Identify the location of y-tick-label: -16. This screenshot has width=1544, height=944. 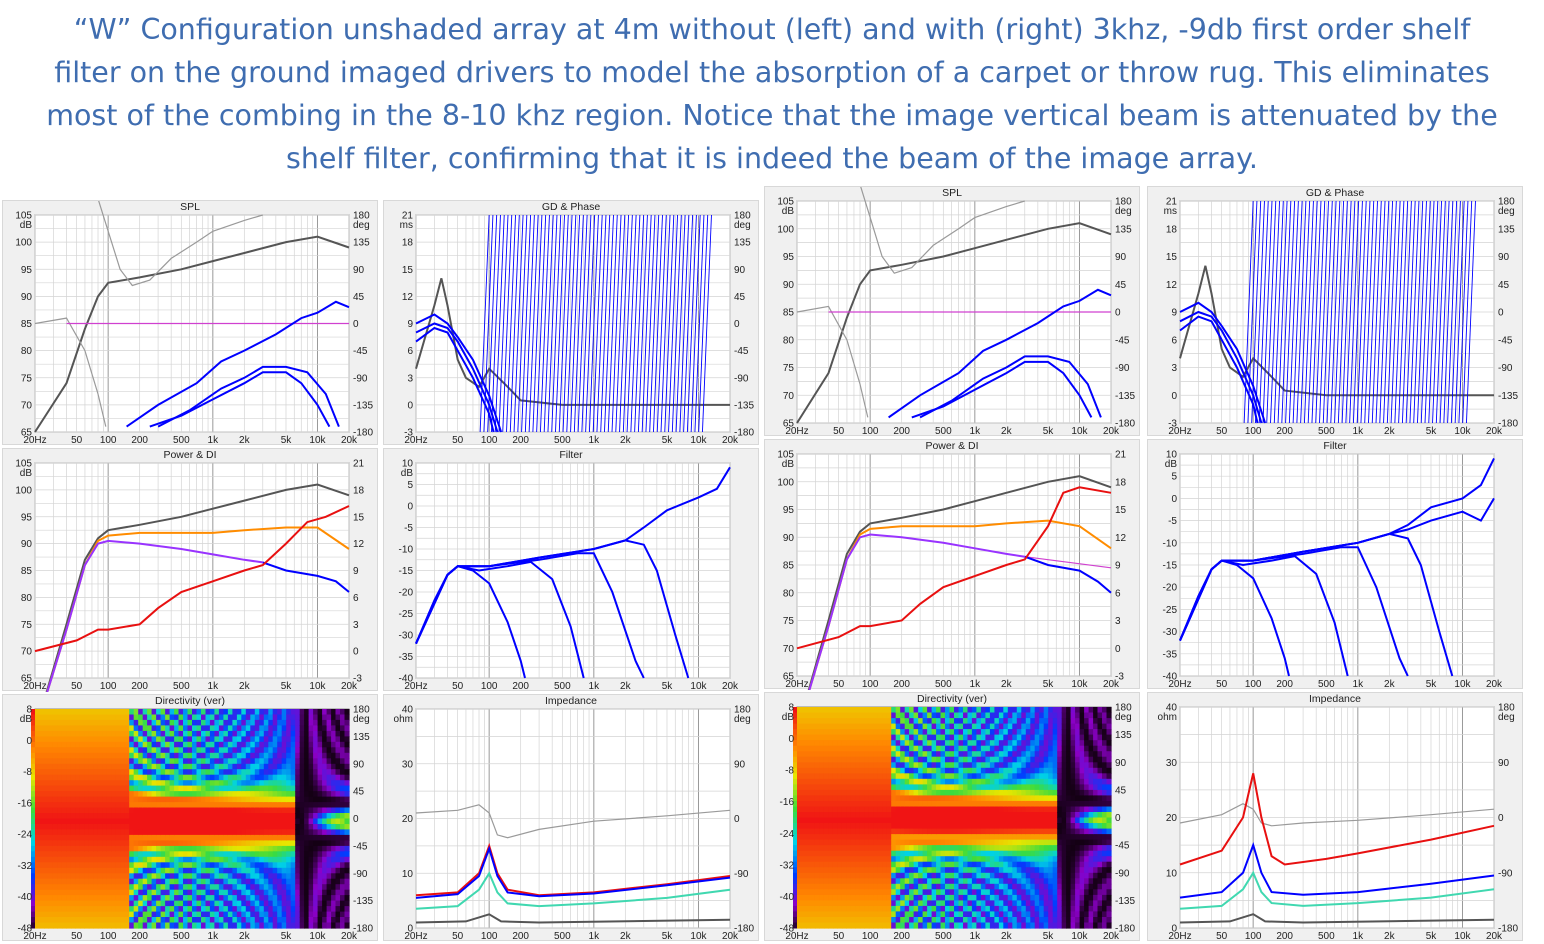
(25, 803).